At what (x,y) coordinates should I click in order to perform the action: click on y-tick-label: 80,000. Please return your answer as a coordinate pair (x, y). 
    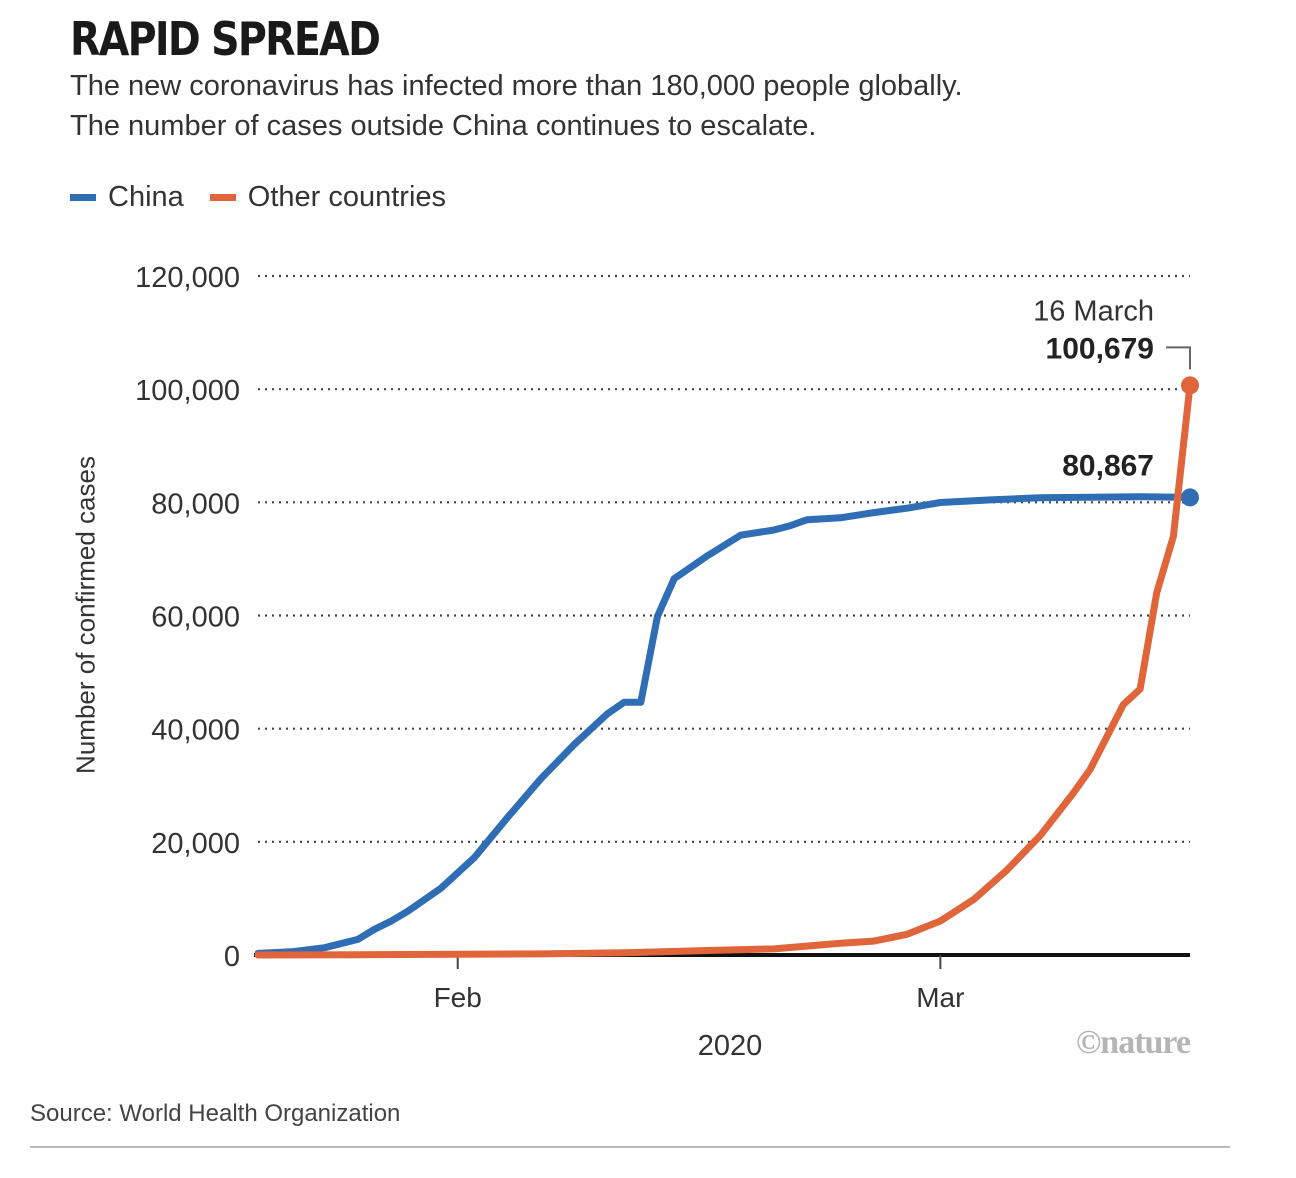
    Looking at the image, I should click on (195, 504).